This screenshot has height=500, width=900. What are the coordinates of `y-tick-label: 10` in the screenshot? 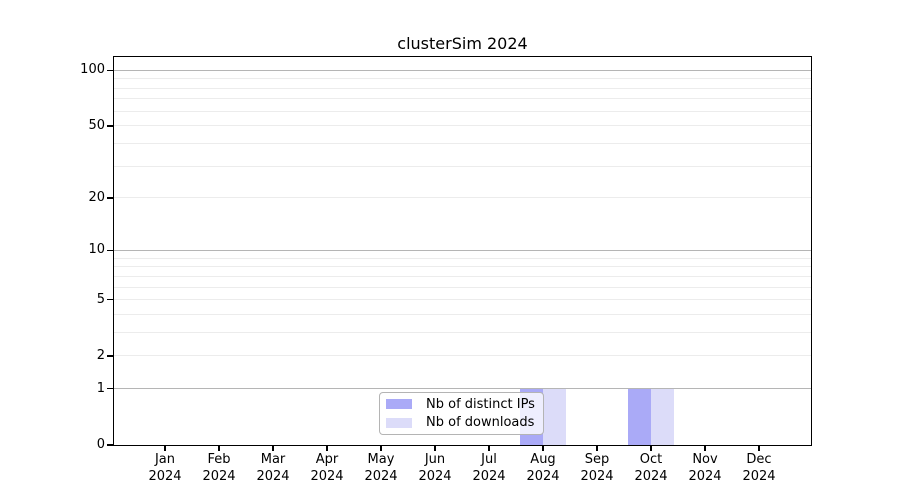 It's located at (96, 250).